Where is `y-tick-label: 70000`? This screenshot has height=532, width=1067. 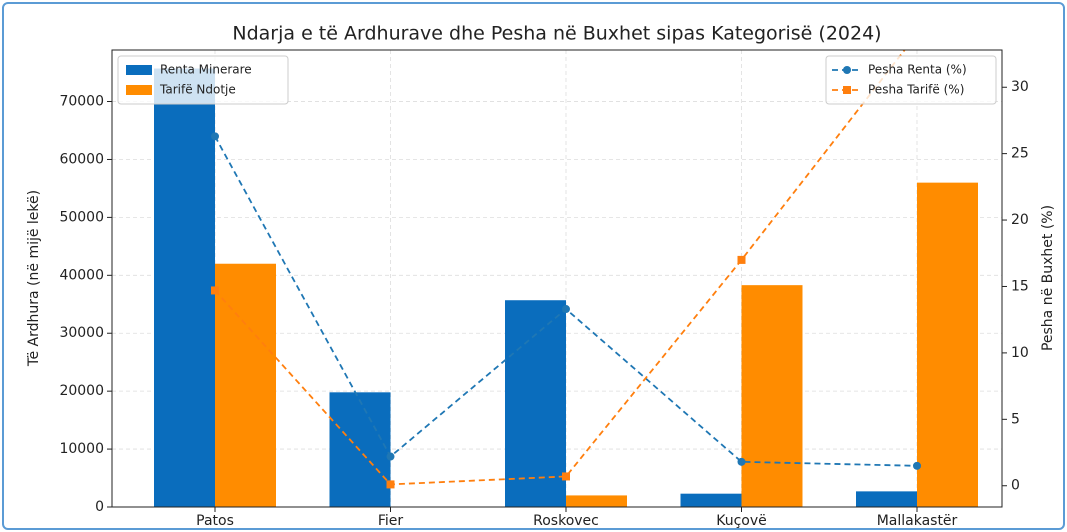 y-tick-label: 70000 is located at coordinates (81, 102).